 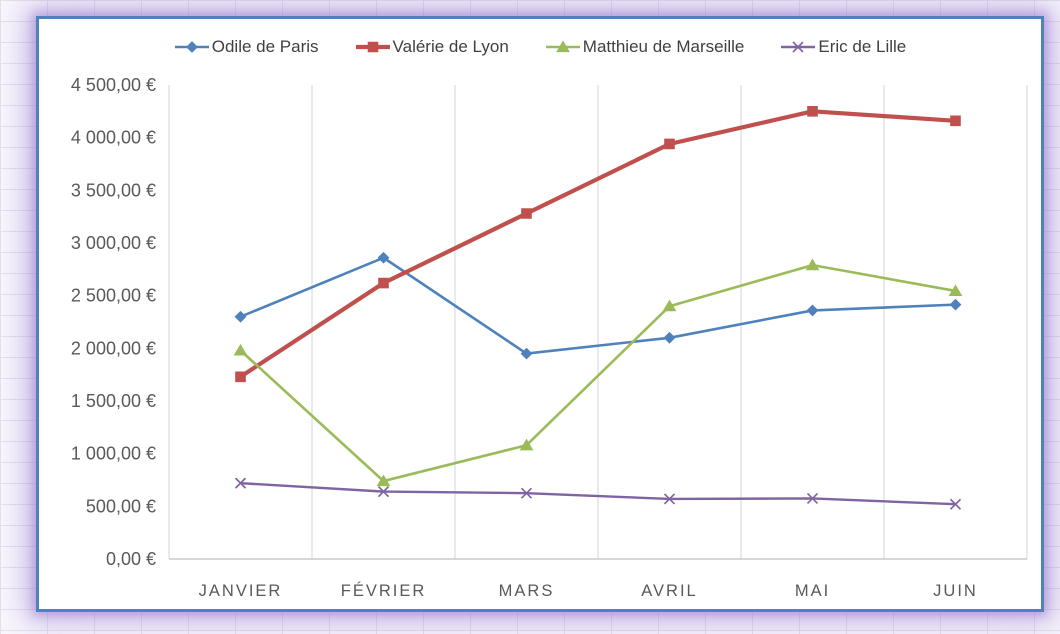 I want to click on legend-marker-diamond-icon, so click(x=191, y=47).